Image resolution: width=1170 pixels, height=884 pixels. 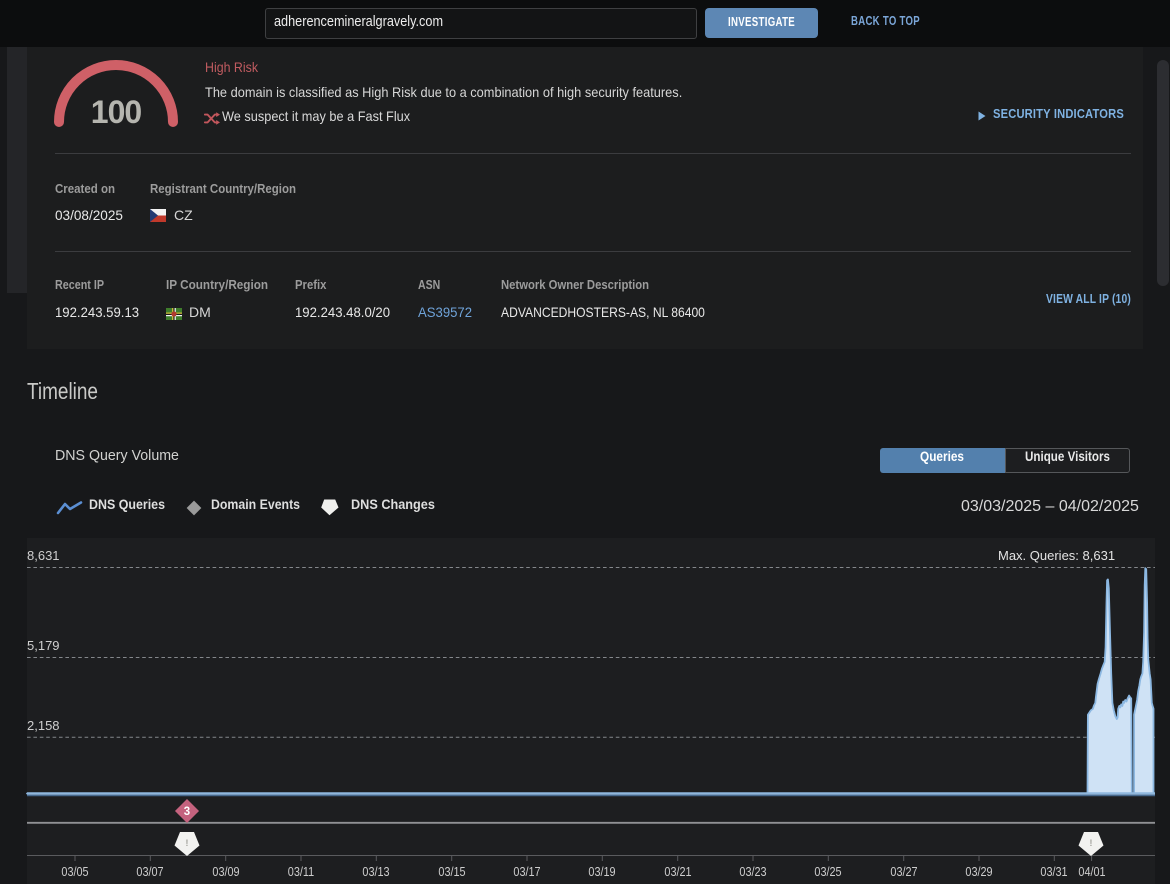 What do you see at coordinates (187, 812) in the screenshot?
I see `svg-text: 3` at bounding box center [187, 812].